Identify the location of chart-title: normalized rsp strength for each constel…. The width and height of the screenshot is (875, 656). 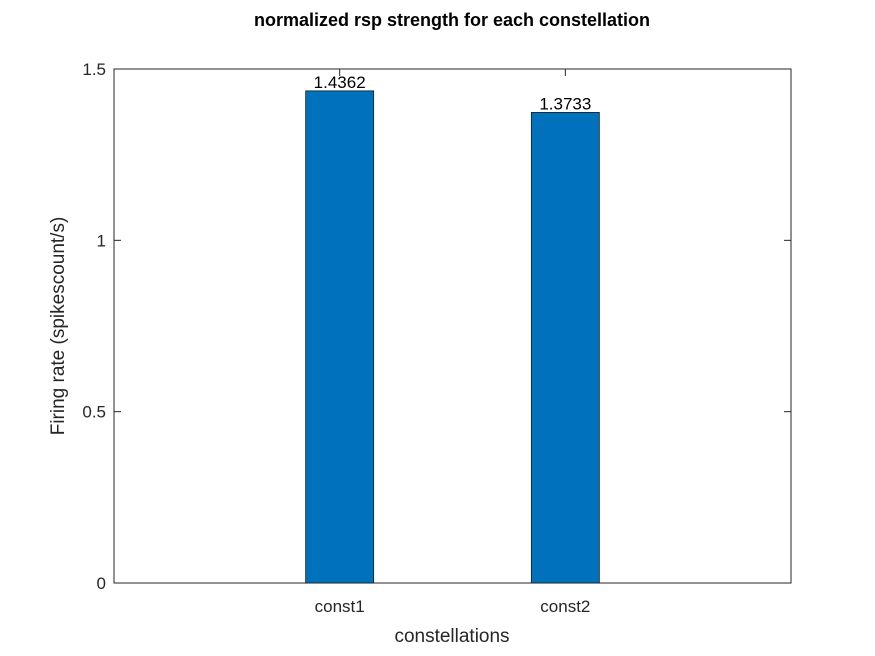
(452, 20).